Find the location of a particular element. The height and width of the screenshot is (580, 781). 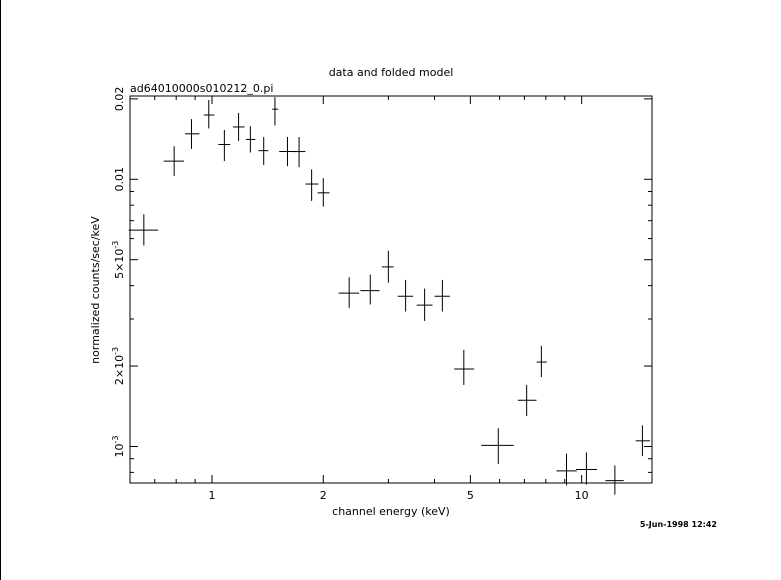

x-tick-label: 2 is located at coordinates (323, 495).